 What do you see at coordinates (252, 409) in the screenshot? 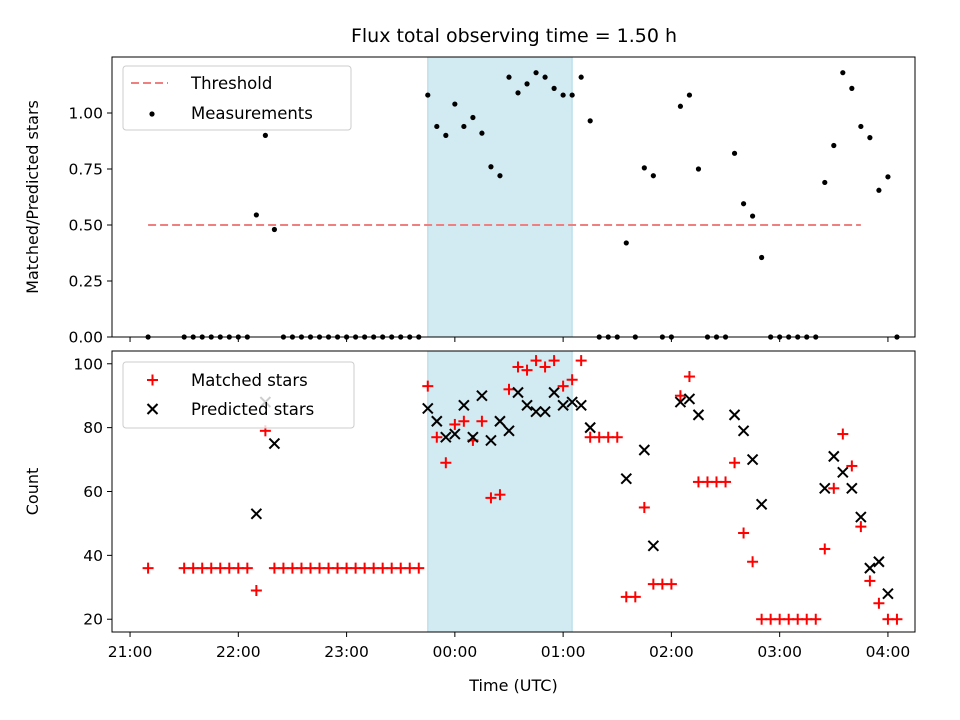
I see `predicted-legend-label: Predicted stars` at bounding box center [252, 409].